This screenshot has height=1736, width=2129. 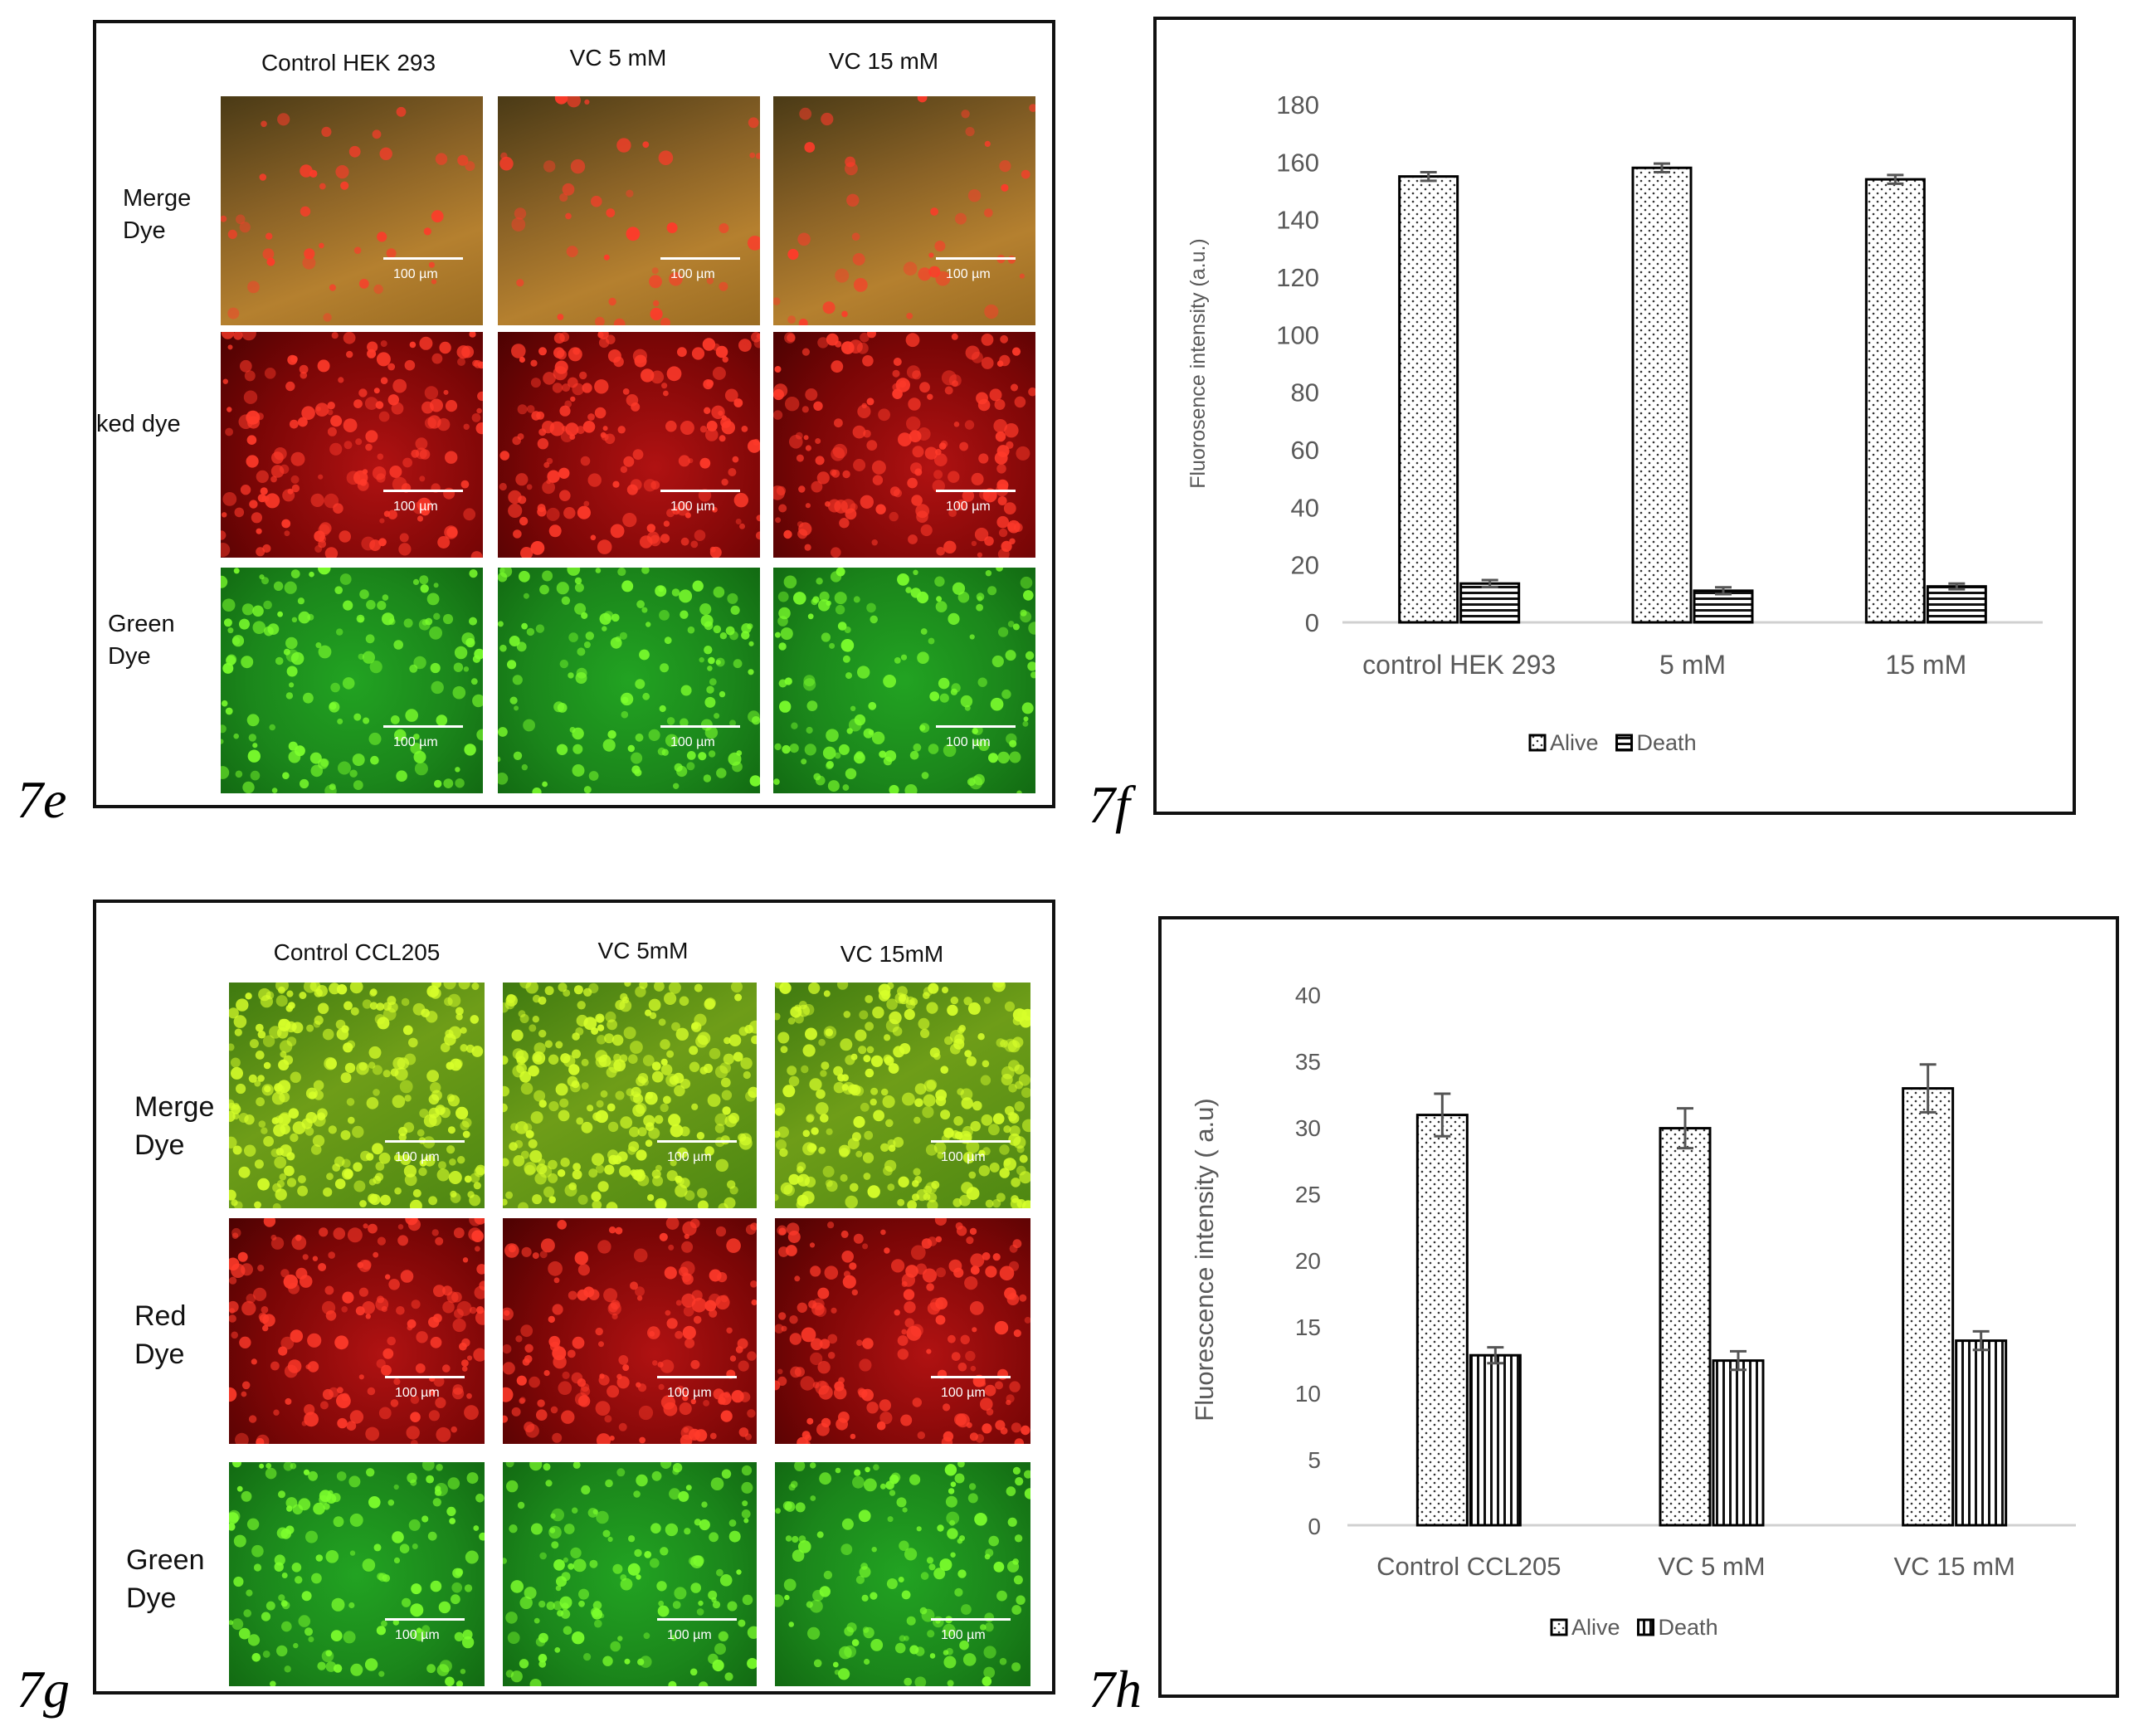 What do you see at coordinates (1928, 1307) in the screenshot?
I see `bar-alive` at bounding box center [1928, 1307].